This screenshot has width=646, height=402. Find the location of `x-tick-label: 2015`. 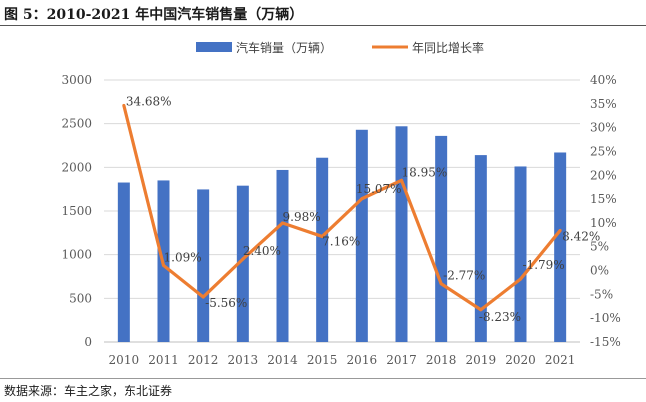

x-tick-label: 2015 is located at coordinates (322, 360).